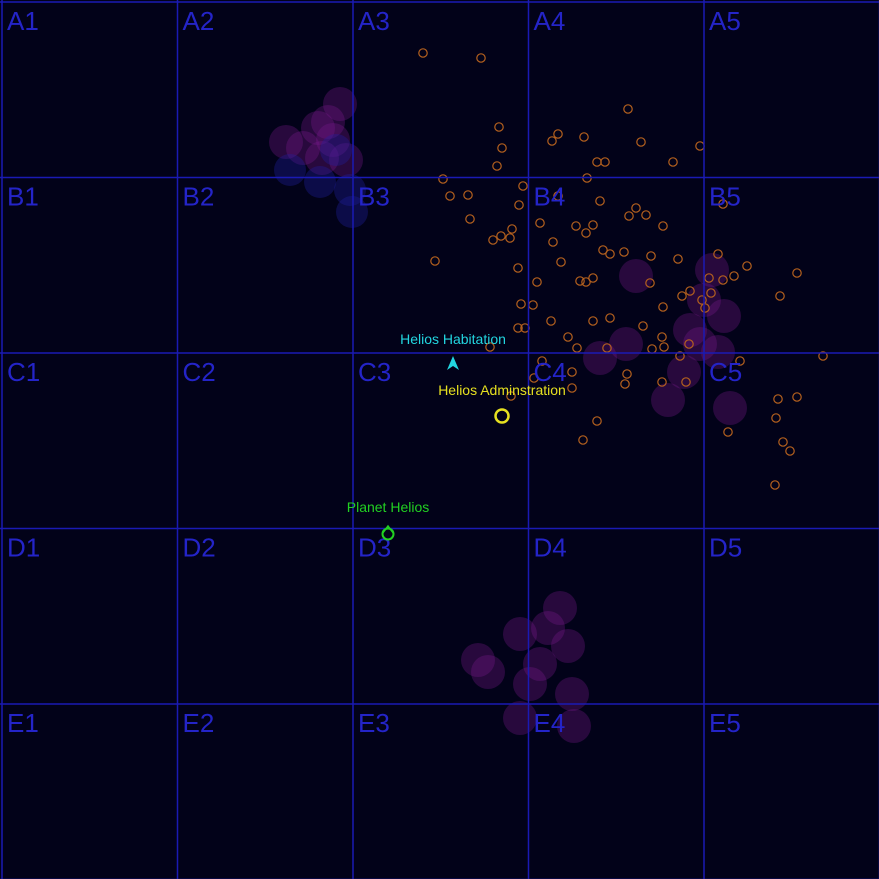  What do you see at coordinates (388, 520) in the screenshot?
I see `planet-helios: Planet Helios` at bounding box center [388, 520].